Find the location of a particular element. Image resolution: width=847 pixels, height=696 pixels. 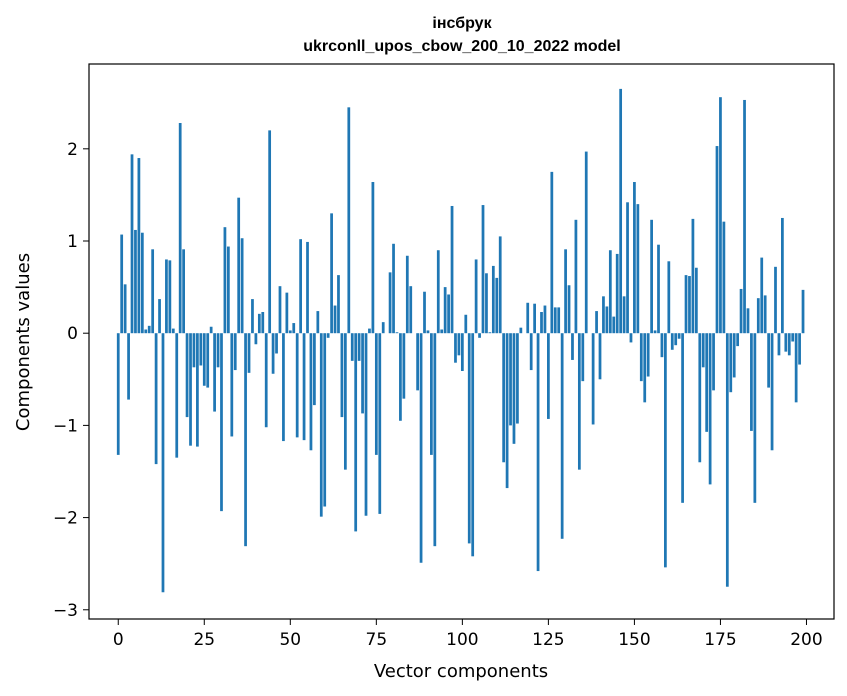

x-tick-label: 150 is located at coordinates (634, 640).